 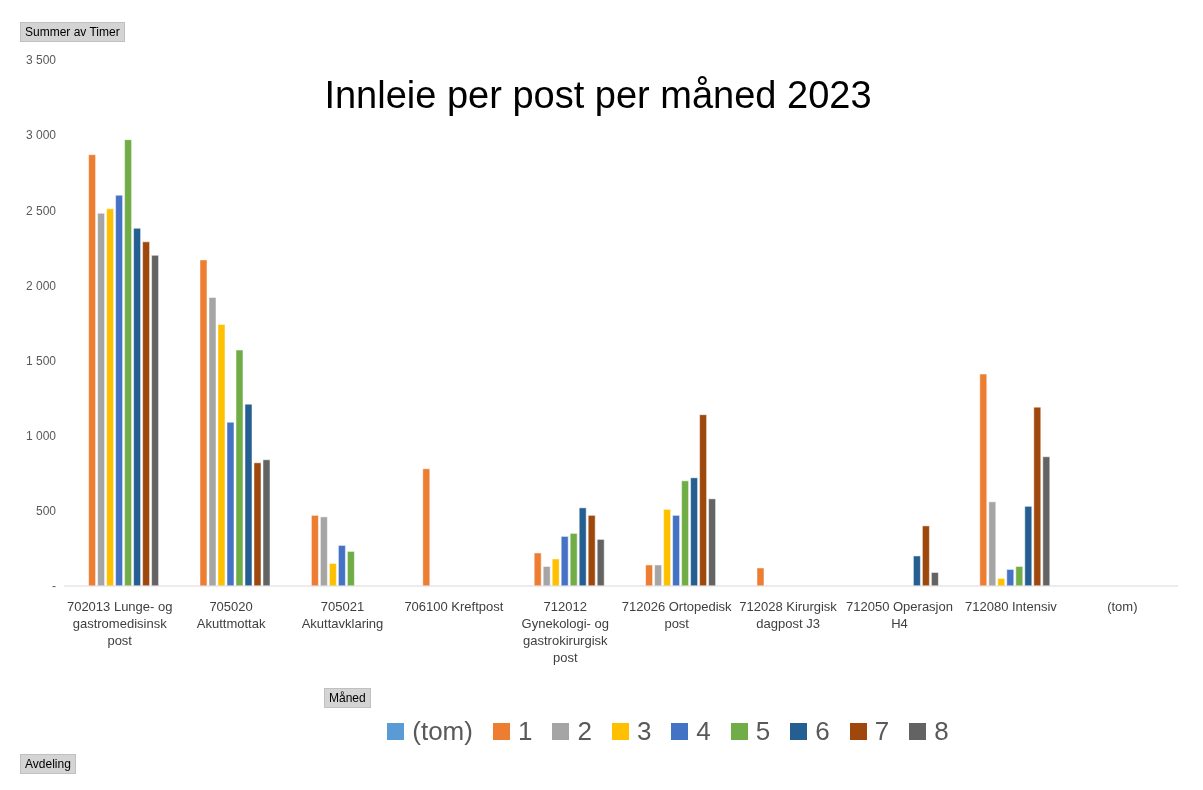 I want to click on legend-title: Måned, so click(x=347, y=698).